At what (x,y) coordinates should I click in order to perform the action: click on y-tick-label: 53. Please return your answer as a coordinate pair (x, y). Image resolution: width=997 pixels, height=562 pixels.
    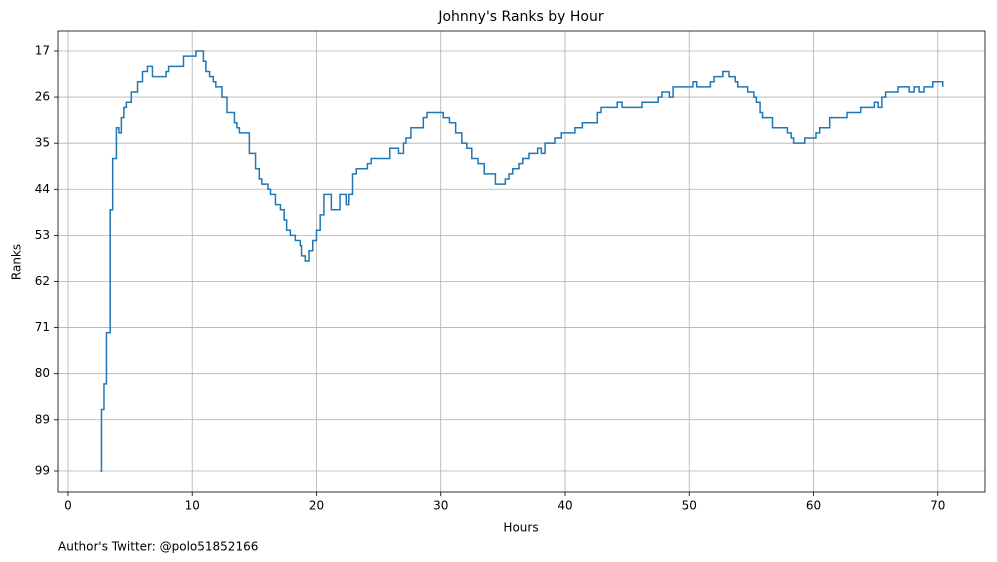
    Looking at the image, I should click on (42, 235).